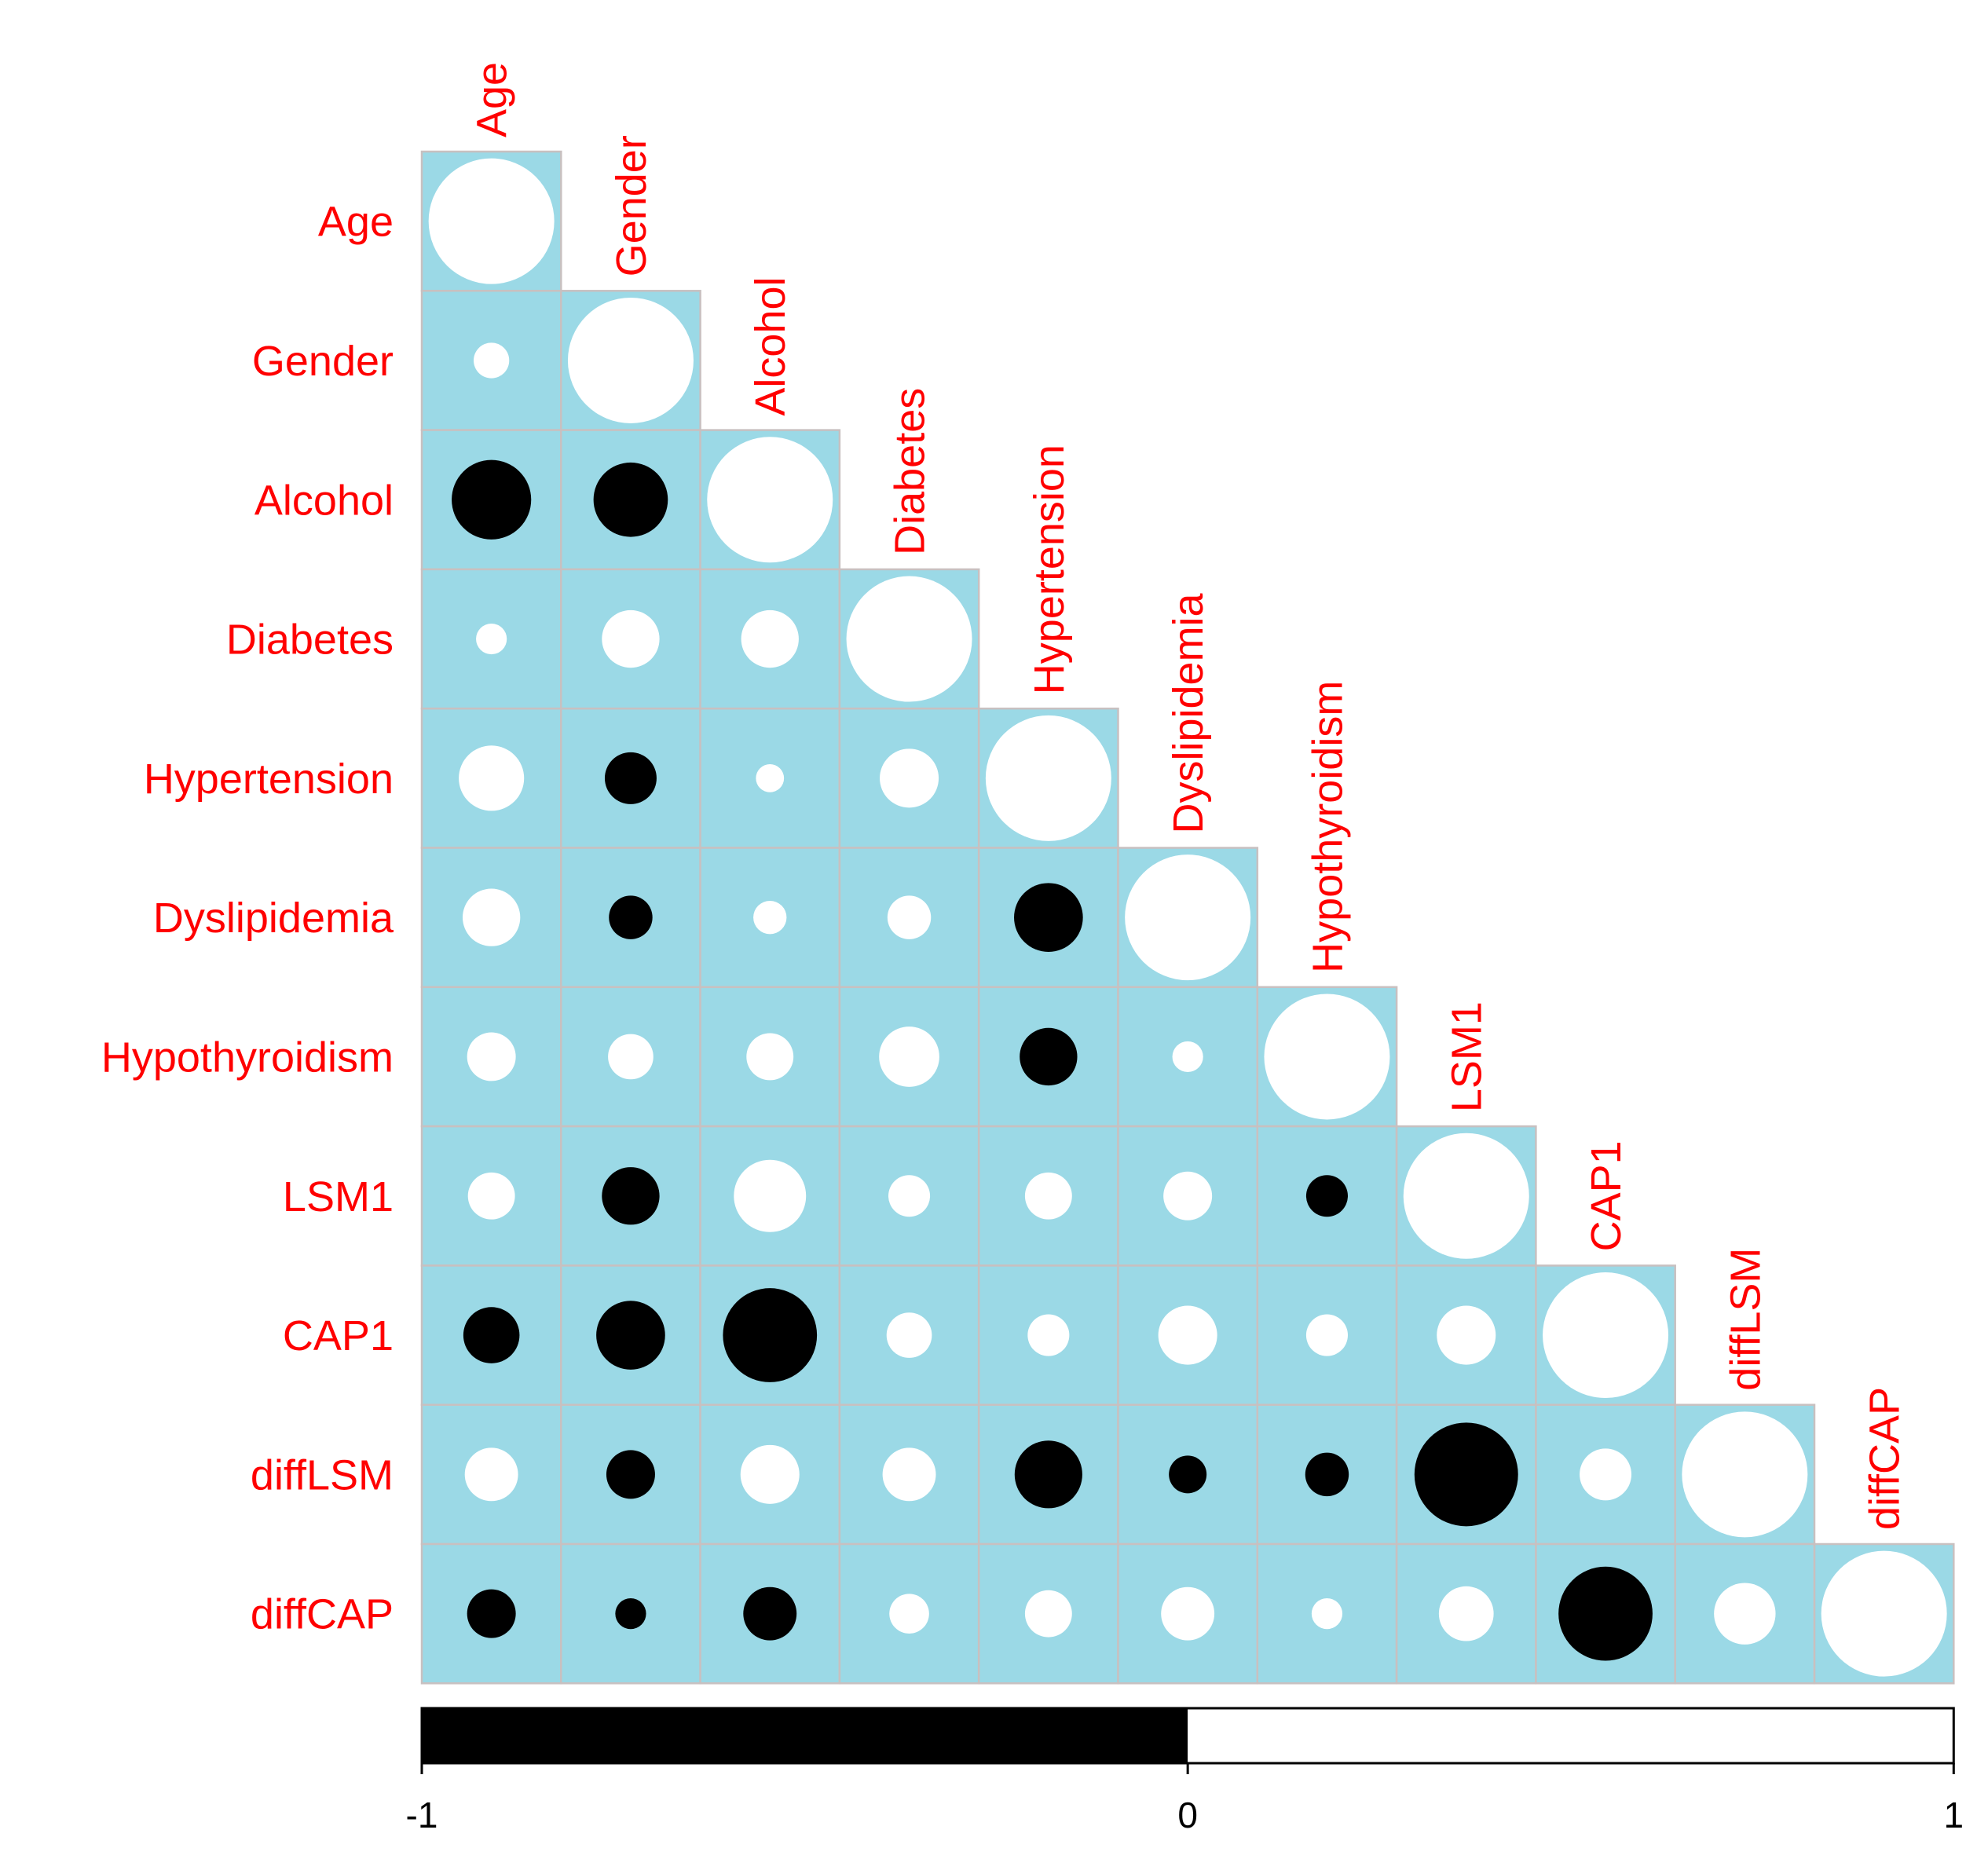 This screenshot has width=1988, height=1859. Describe the element at coordinates (909, 639) in the screenshot. I see `circle-diabetes-diabetes` at that location.